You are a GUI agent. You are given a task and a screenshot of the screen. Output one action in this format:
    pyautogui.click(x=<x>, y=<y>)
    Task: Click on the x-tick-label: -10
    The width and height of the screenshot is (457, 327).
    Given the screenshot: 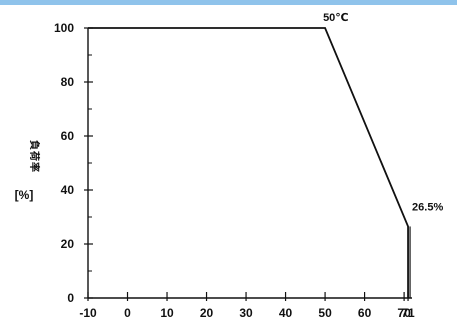 What is the action you would take?
    pyautogui.click(x=88, y=313)
    